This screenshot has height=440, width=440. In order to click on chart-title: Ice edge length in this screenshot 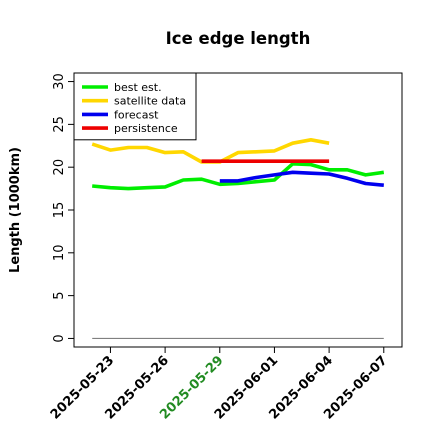, I will do `click(238, 38)`.